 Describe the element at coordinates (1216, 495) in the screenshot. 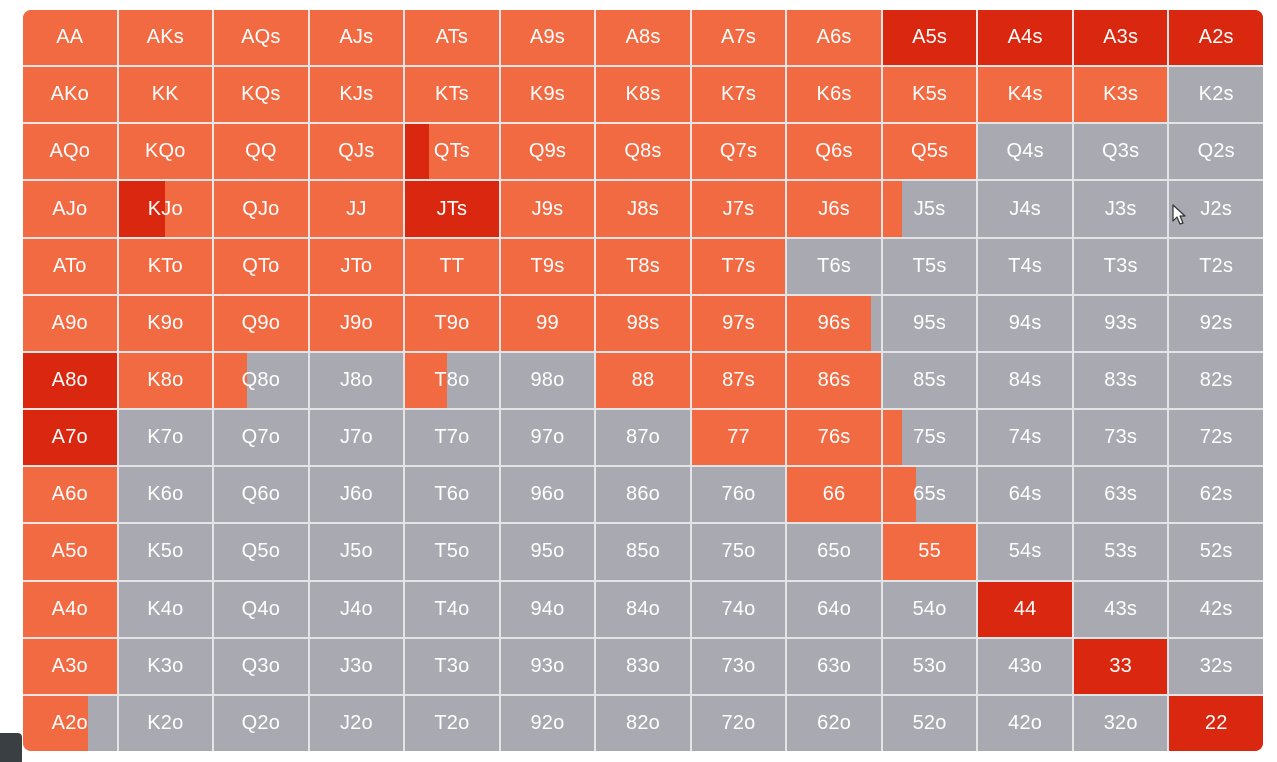

I see `hand-cell-62s: 62s` at that location.